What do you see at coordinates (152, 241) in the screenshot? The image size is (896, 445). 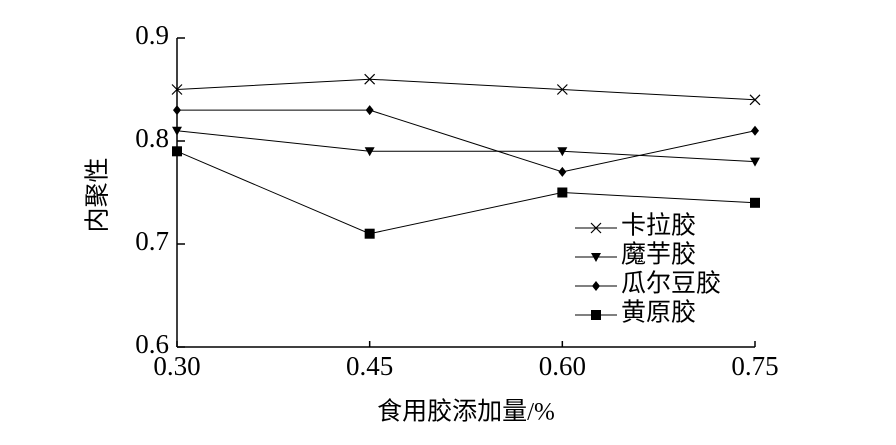 I see `y-tick-label: 0.7` at bounding box center [152, 241].